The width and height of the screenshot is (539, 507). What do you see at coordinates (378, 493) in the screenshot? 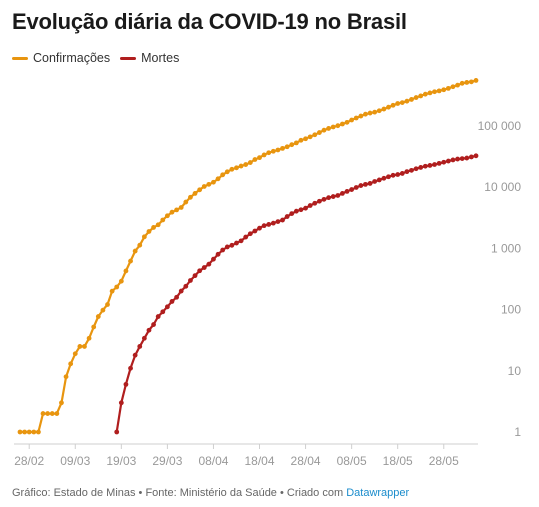
I see `datawrapper-link: Datawrapper` at bounding box center [378, 493].